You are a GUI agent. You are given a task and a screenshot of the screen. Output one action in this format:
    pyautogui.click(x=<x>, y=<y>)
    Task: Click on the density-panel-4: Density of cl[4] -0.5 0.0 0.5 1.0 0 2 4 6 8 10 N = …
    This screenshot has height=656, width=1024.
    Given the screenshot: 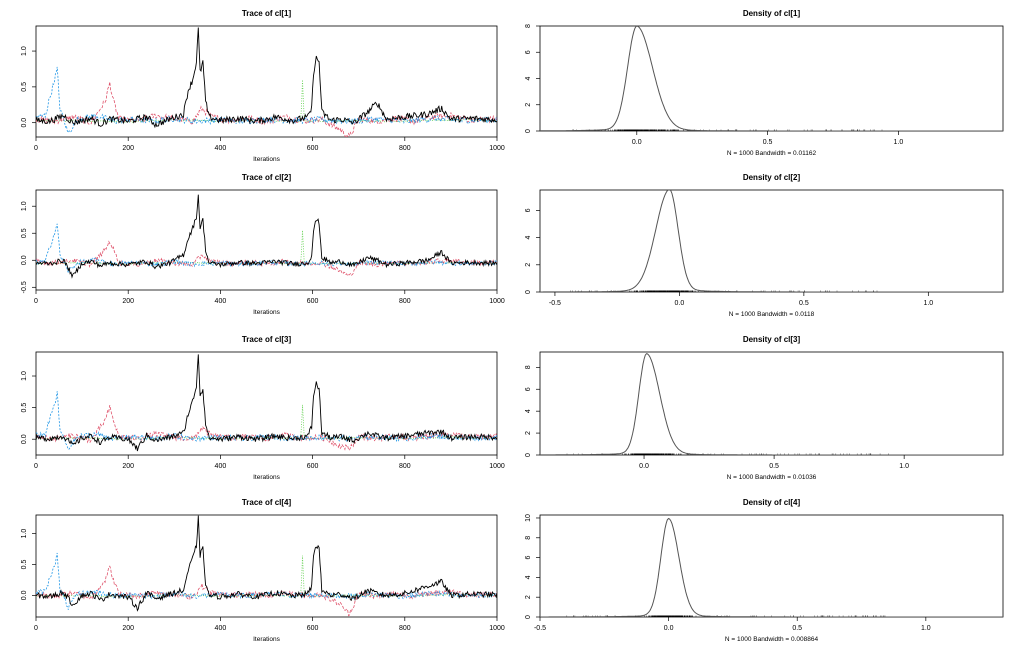 What is the action you would take?
    pyautogui.click(x=764, y=570)
    